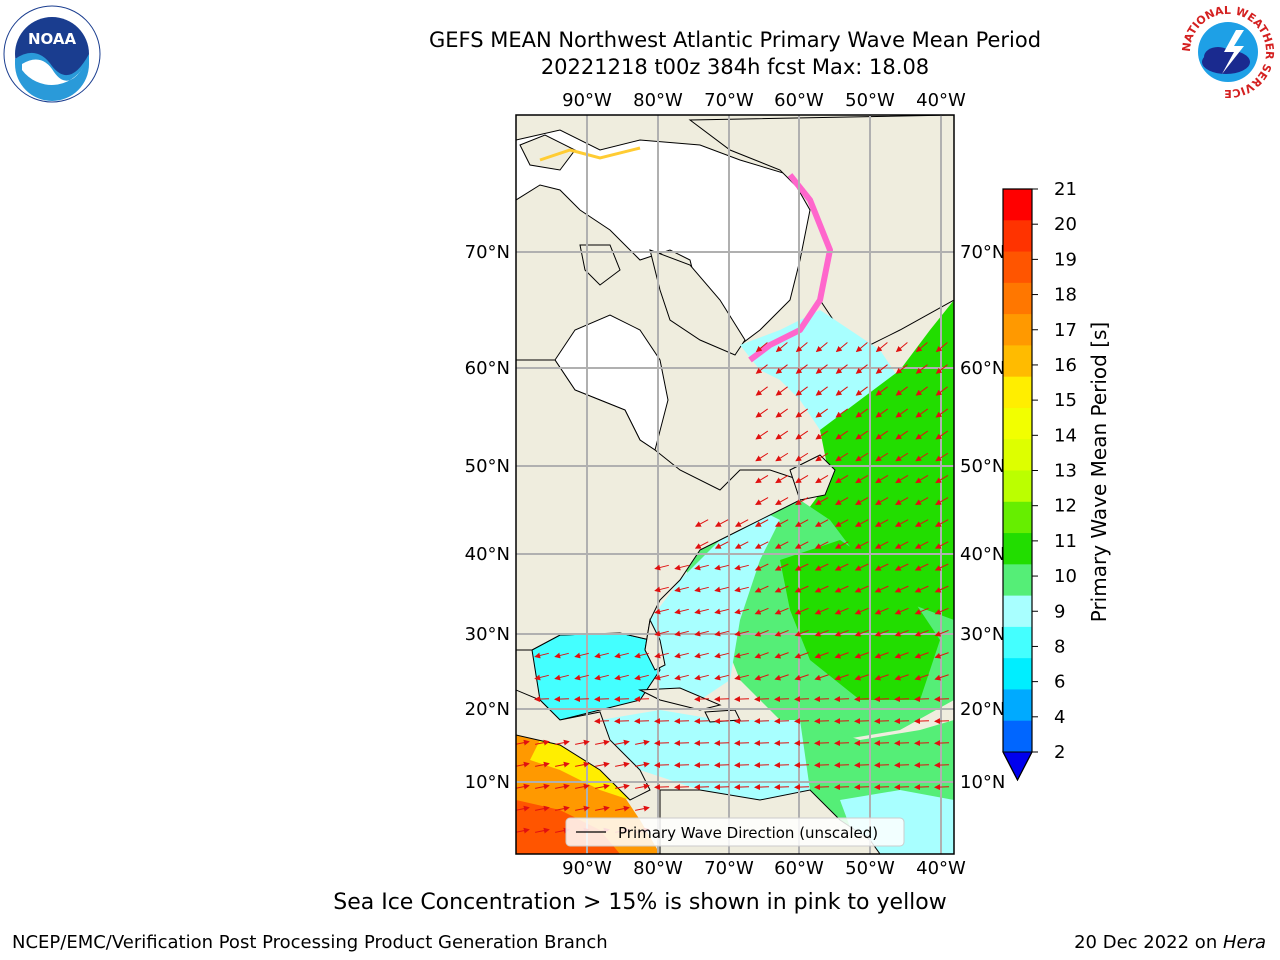 This screenshot has width=1280, height=960. Describe the element at coordinates (1059, 646) in the screenshot. I see `colorbar-tick-label: 8` at that location.